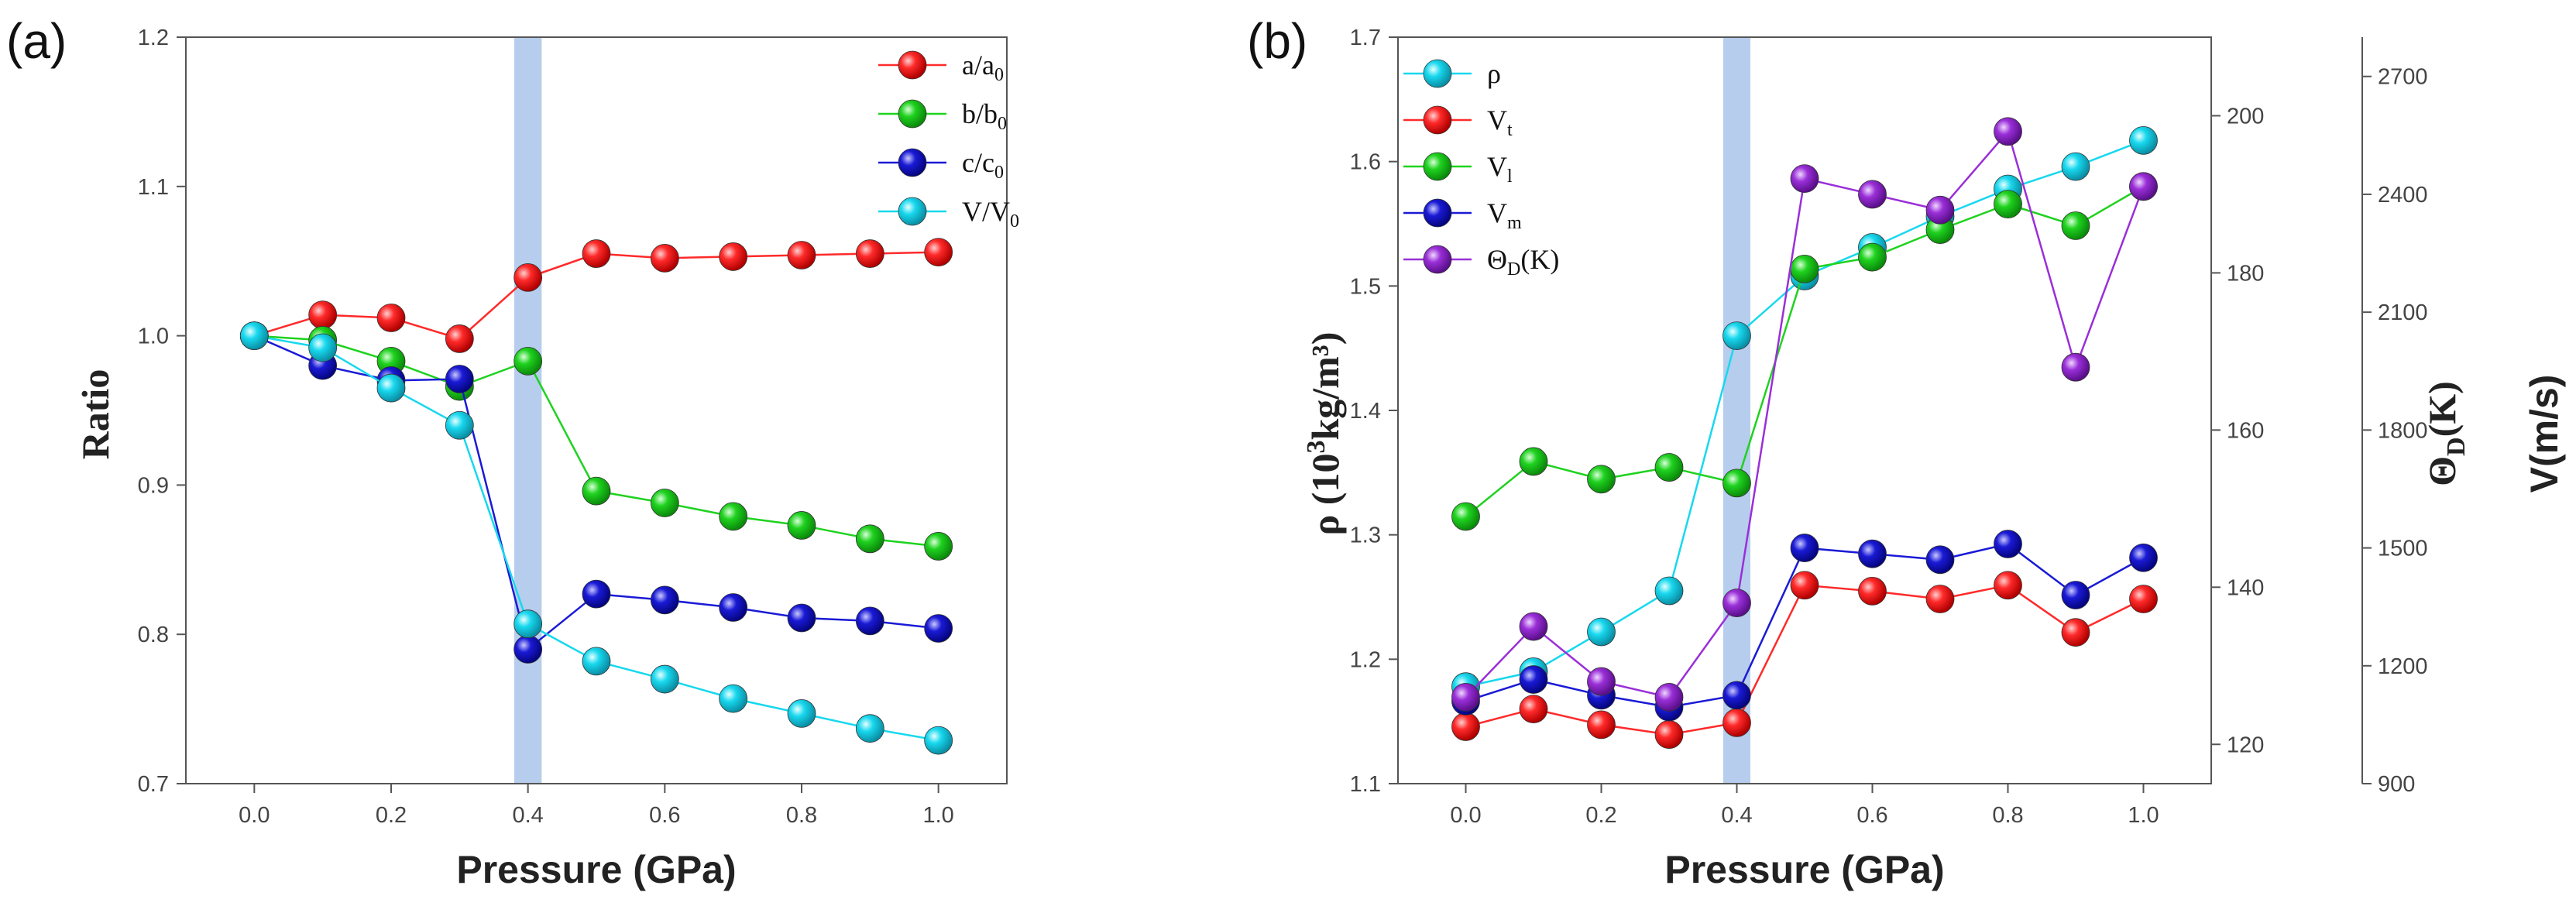 The image size is (2576, 906). Describe the element at coordinates (1458, 122) in the screenshot. I see `legend-item-vt: Vt` at that location.